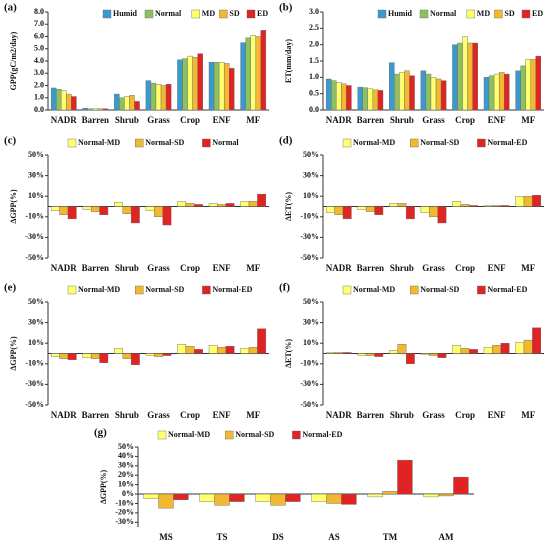  What do you see at coordinates (446, 537) in the screenshot?
I see `x-tick-label: AM` at bounding box center [446, 537].